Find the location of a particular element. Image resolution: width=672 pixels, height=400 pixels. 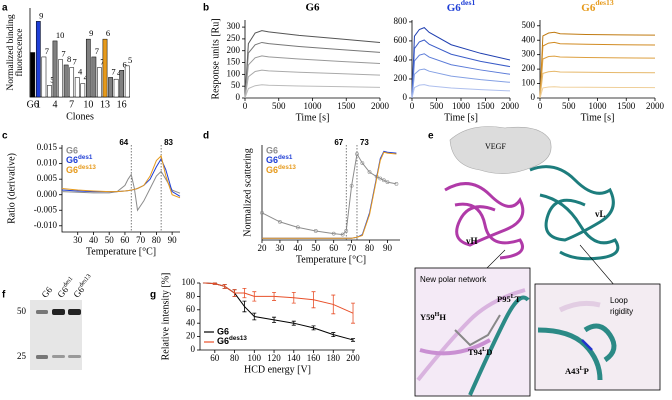

panel-label: b is located at coordinates (206, 8).